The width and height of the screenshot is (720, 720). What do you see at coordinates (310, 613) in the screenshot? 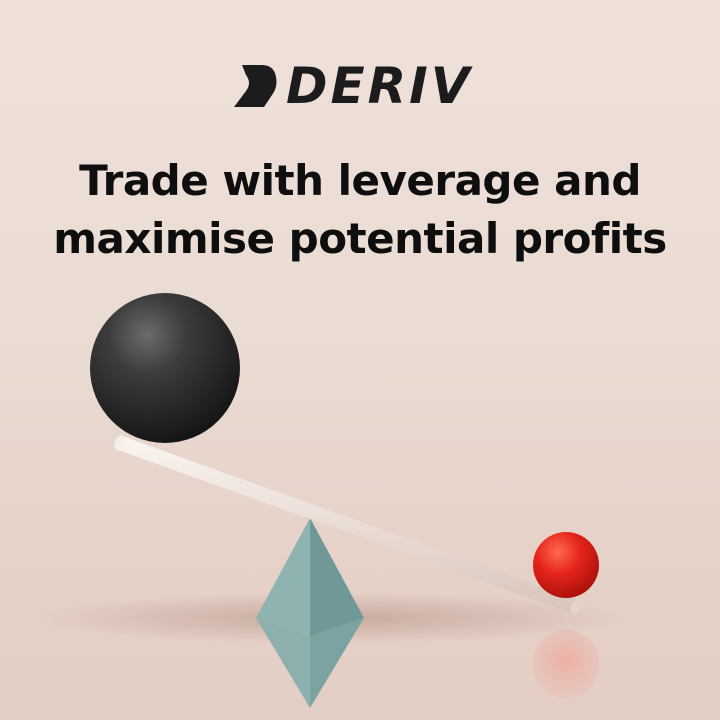
I see `fulcrum-pyramid` at bounding box center [310, 613].